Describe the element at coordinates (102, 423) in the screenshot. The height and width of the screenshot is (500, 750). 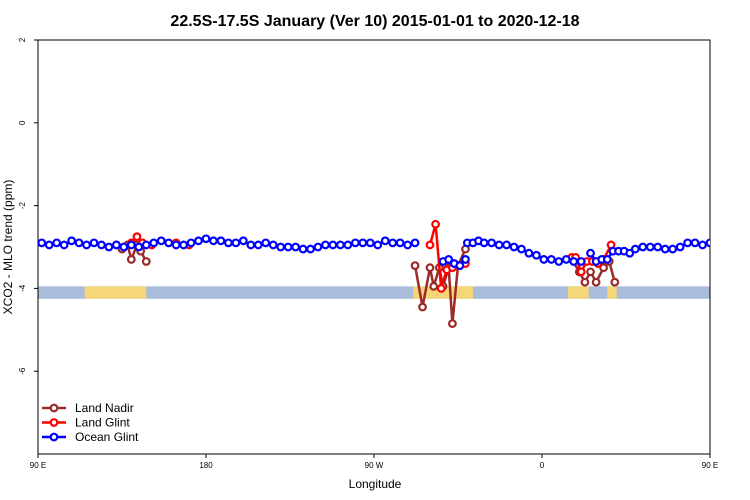
I see `legend-label: Land Glint` at that location.